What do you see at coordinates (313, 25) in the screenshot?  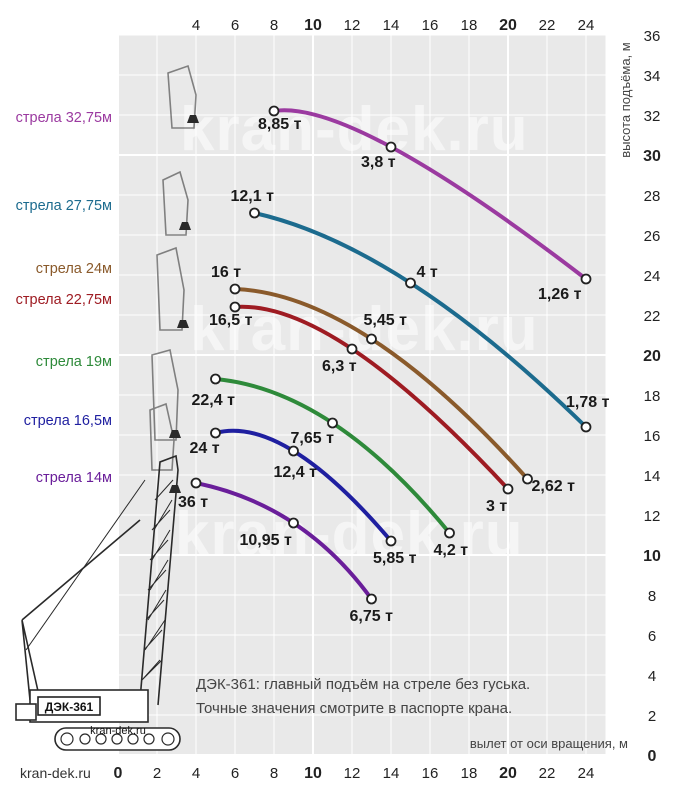 I see `x-tick-top: 10` at bounding box center [313, 25].